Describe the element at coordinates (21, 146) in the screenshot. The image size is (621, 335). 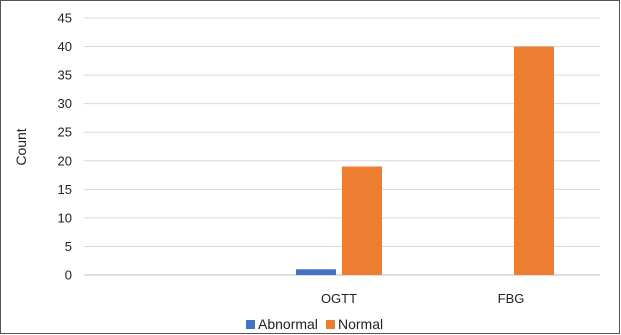
I see `y-axis-title: Count` at that location.